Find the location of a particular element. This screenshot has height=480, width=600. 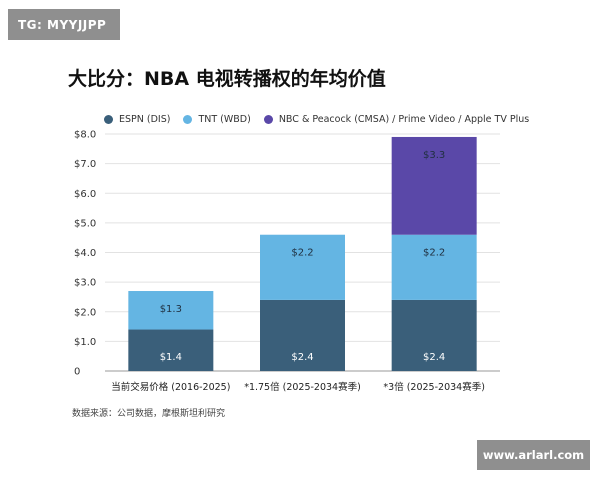

legend-label-tnt: TNT (WBD) is located at coordinates (224, 119).